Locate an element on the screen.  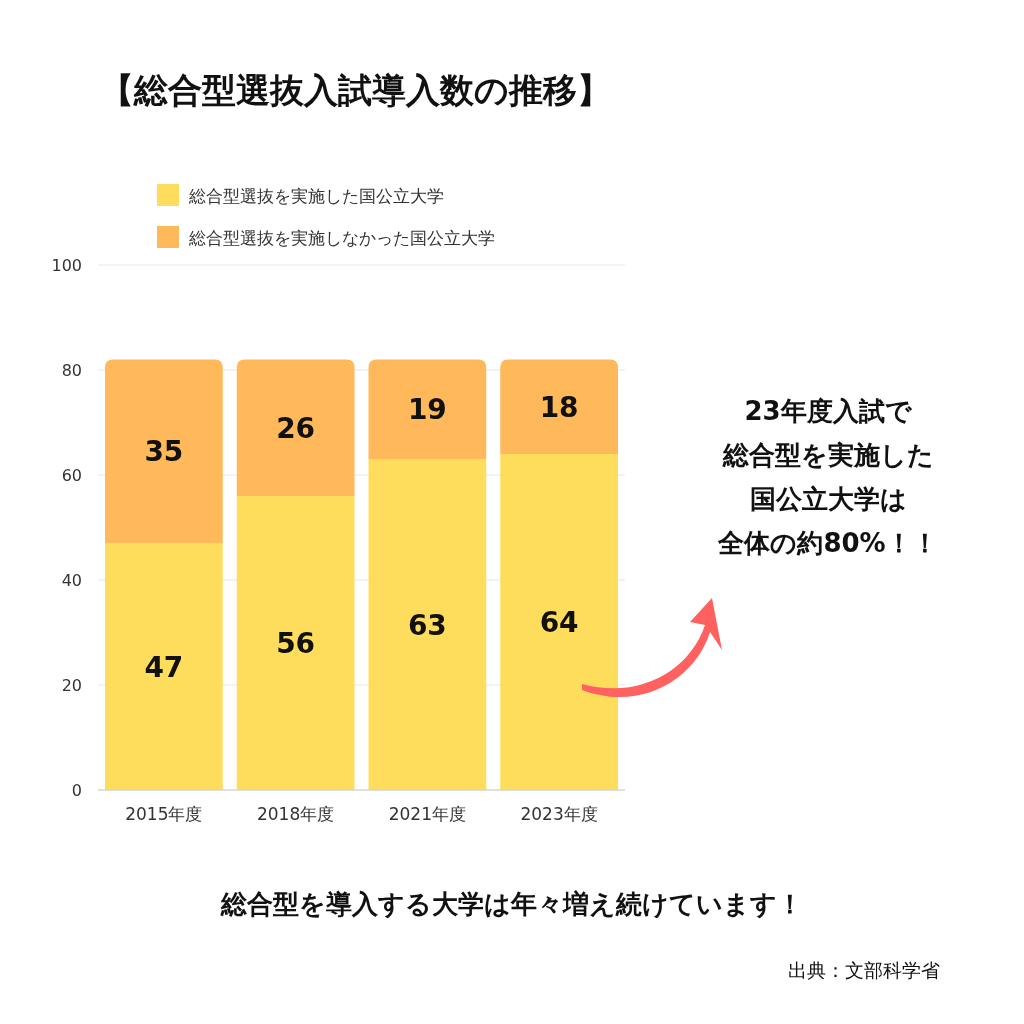
y-tick-label: 20 is located at coordinates (71, 685).